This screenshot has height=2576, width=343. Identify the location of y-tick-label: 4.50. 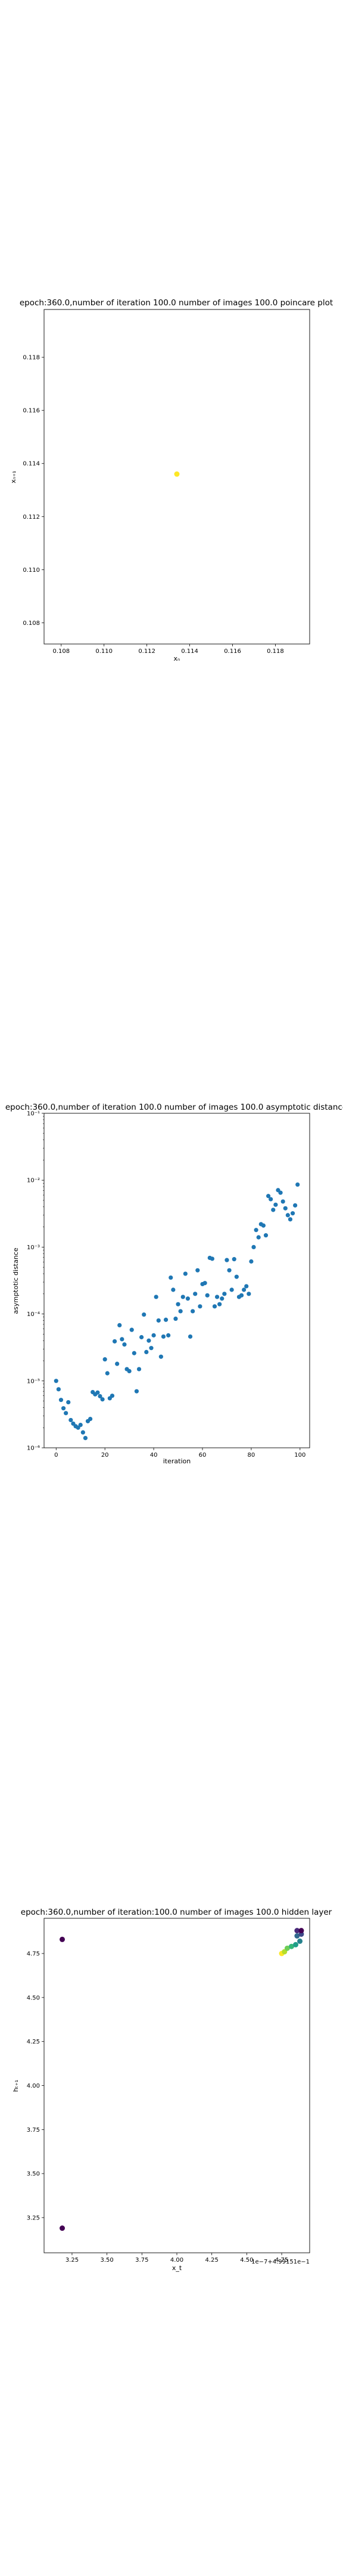
(34, 1998).